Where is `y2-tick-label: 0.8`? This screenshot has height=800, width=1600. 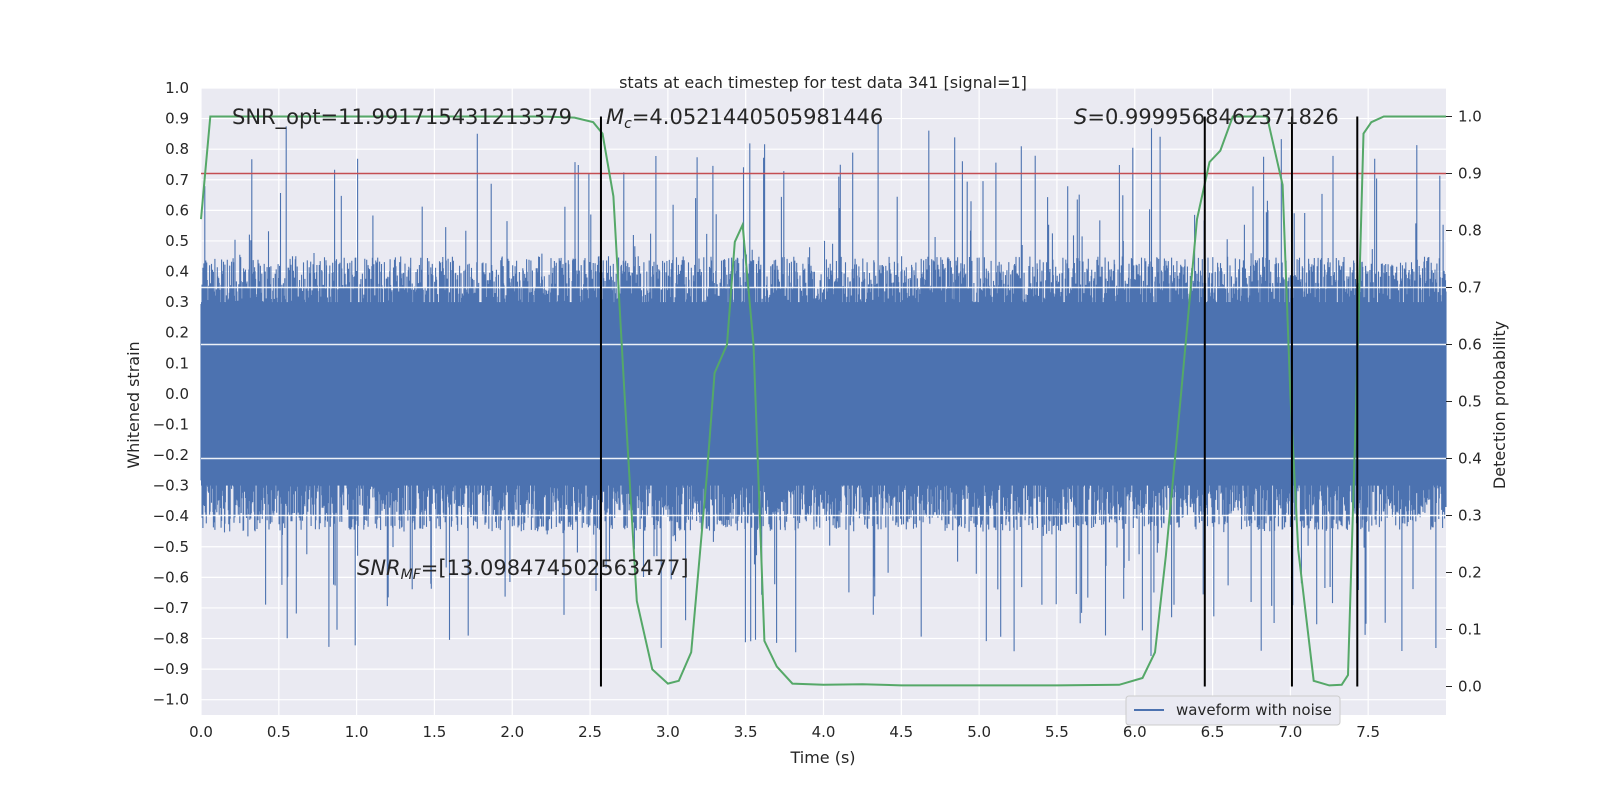 y2-tick-label: 0.8 is located at coordinates (1470, 231).